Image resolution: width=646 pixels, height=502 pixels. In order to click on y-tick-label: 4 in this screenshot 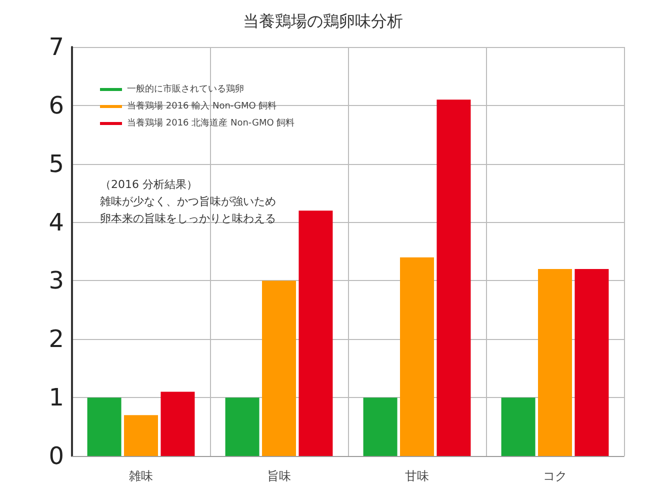, I will do `click(56, 222)`.